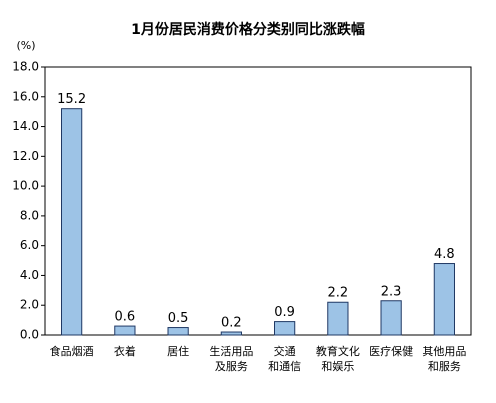 This screenshot has width=496, height=403. What do you see at coordinates (71, 99) in the screenshot?
I see `value-label: 15.2` at bounding box center [71, 99].